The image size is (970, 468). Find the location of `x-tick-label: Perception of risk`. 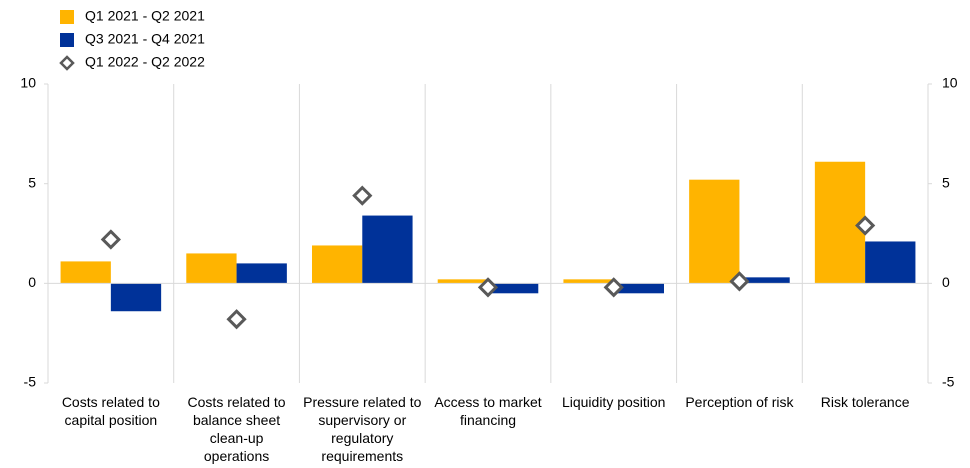

x-tick-label: Perception of risk is located at coordinates (739, 402).